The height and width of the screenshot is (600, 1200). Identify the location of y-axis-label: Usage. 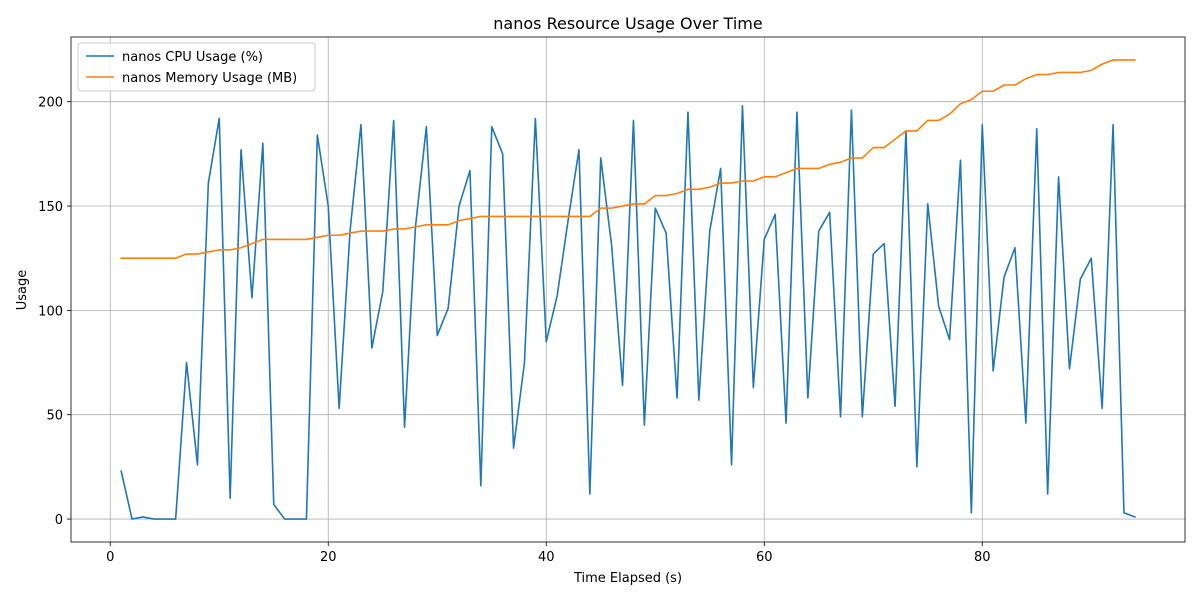
(22, 290).